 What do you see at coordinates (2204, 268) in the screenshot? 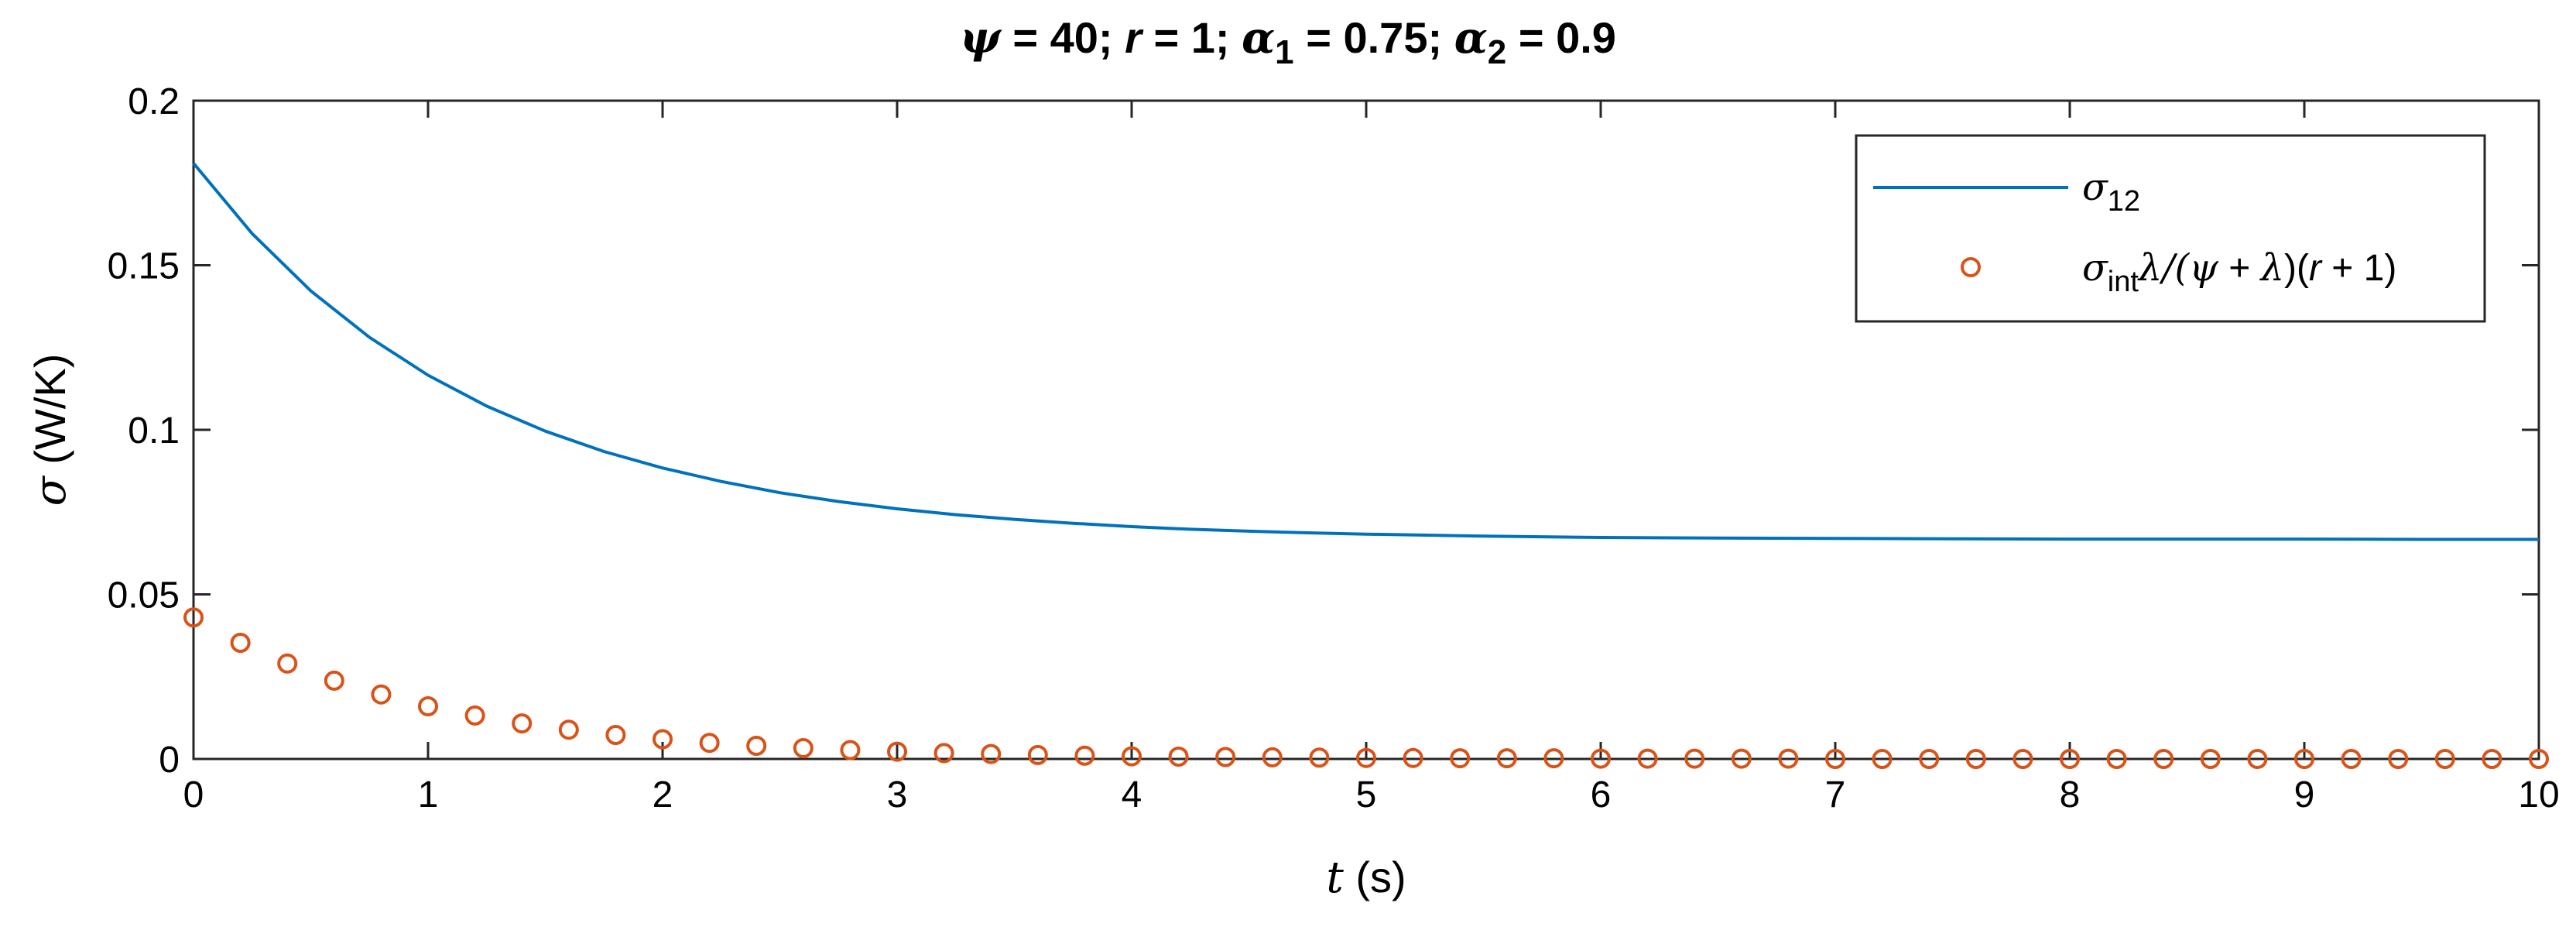
I see `legend-psi-symbol: ψ` at bounding box center [2204, 268].